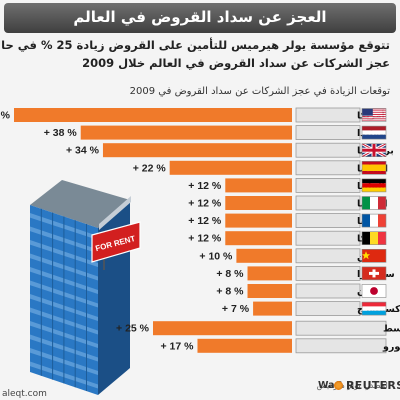 The image size is (400, 400). I want to click on page-title: العجز عن سداد القروض في العالم, so click(200, 17).